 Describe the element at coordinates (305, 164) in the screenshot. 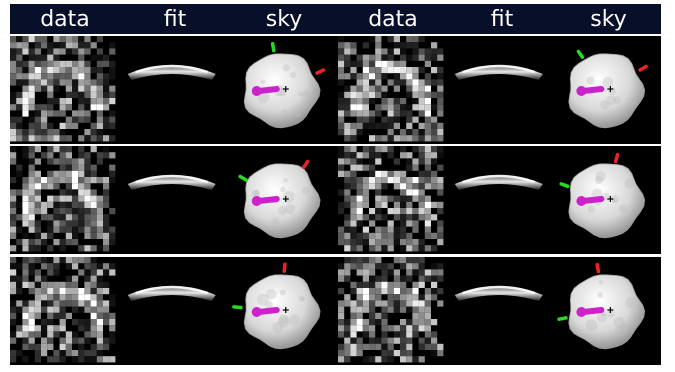

I see `east-marker-icon` at that location.